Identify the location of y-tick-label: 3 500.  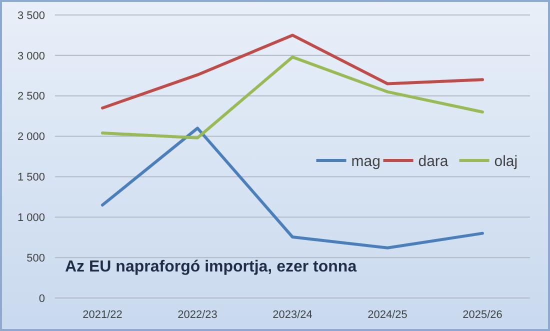
(31, 16).